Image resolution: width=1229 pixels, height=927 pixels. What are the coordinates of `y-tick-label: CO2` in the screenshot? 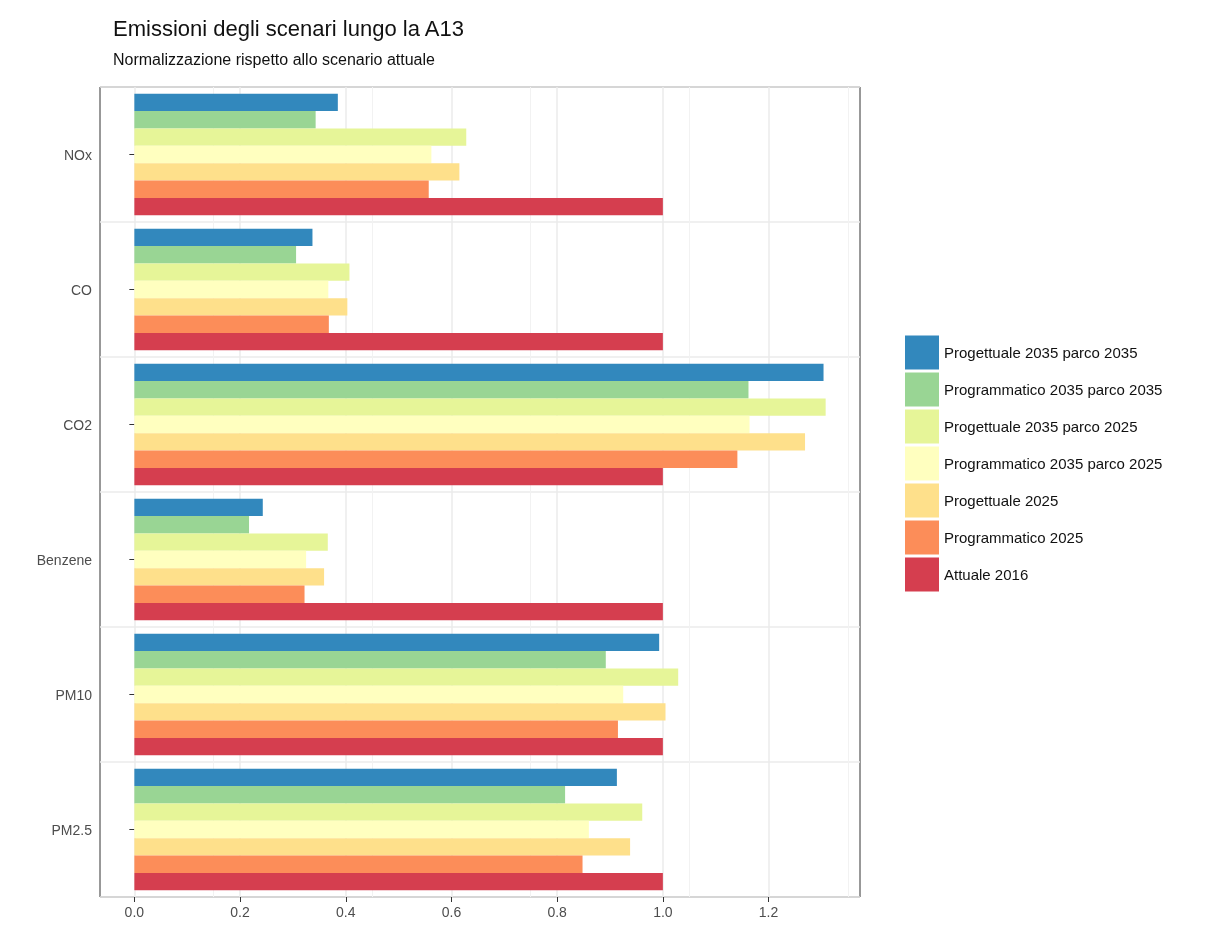 It's located at (78, 424).